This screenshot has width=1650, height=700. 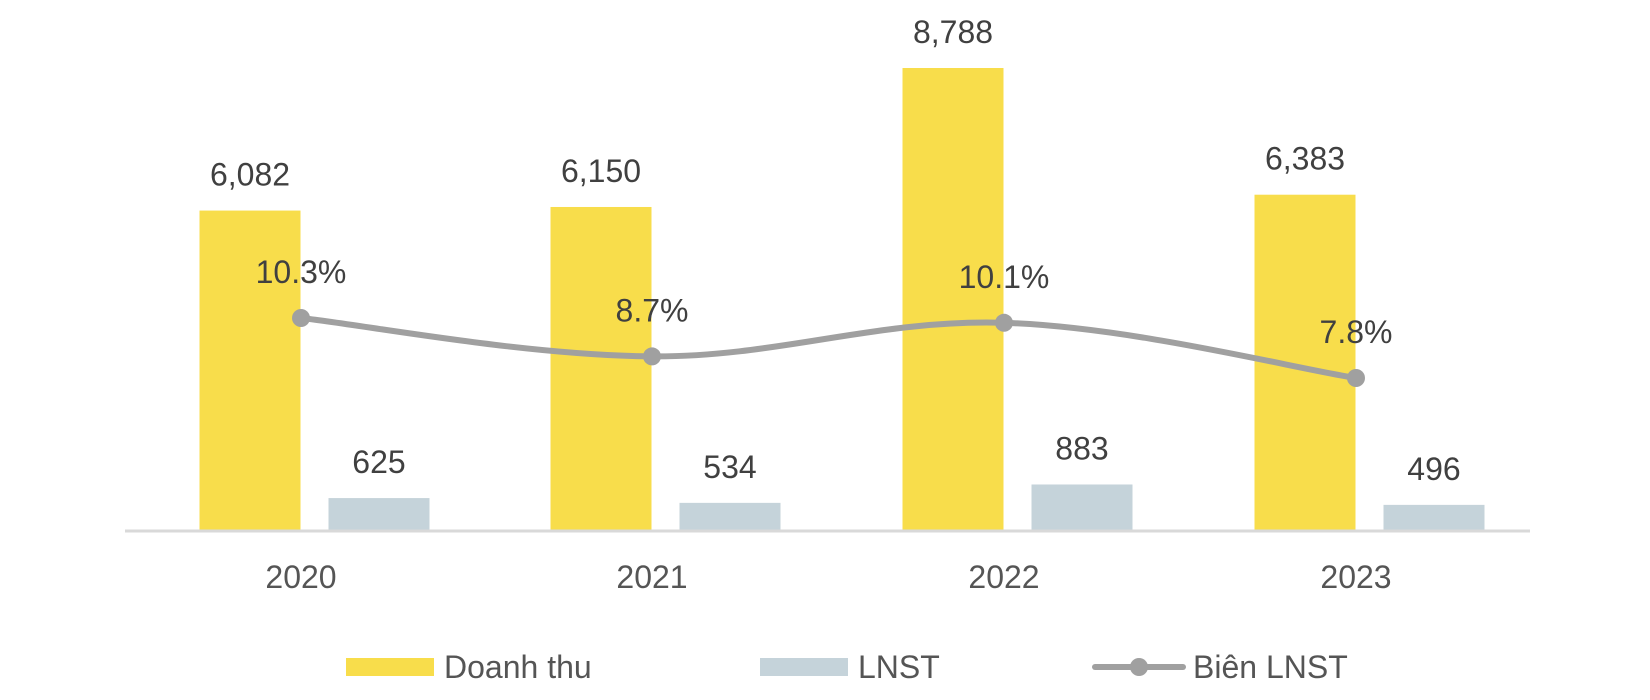 I want to click on line-layer, so click(x=828, y=348).